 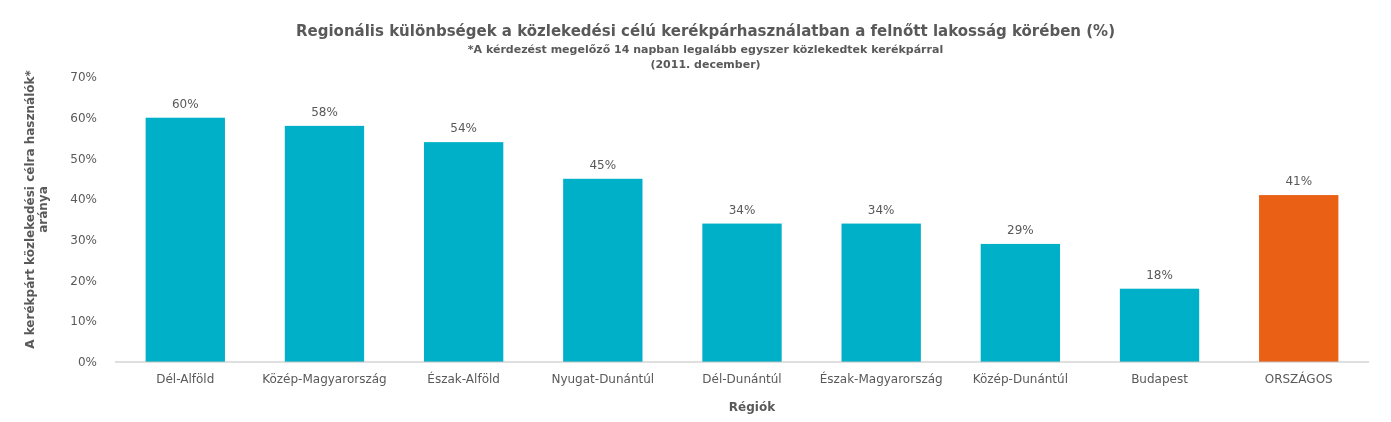 What do you see at coordinates (185, 379) in the screenshot?
I see `x-tick-label: Dél-Alföld` at bounding box center [185, 379].